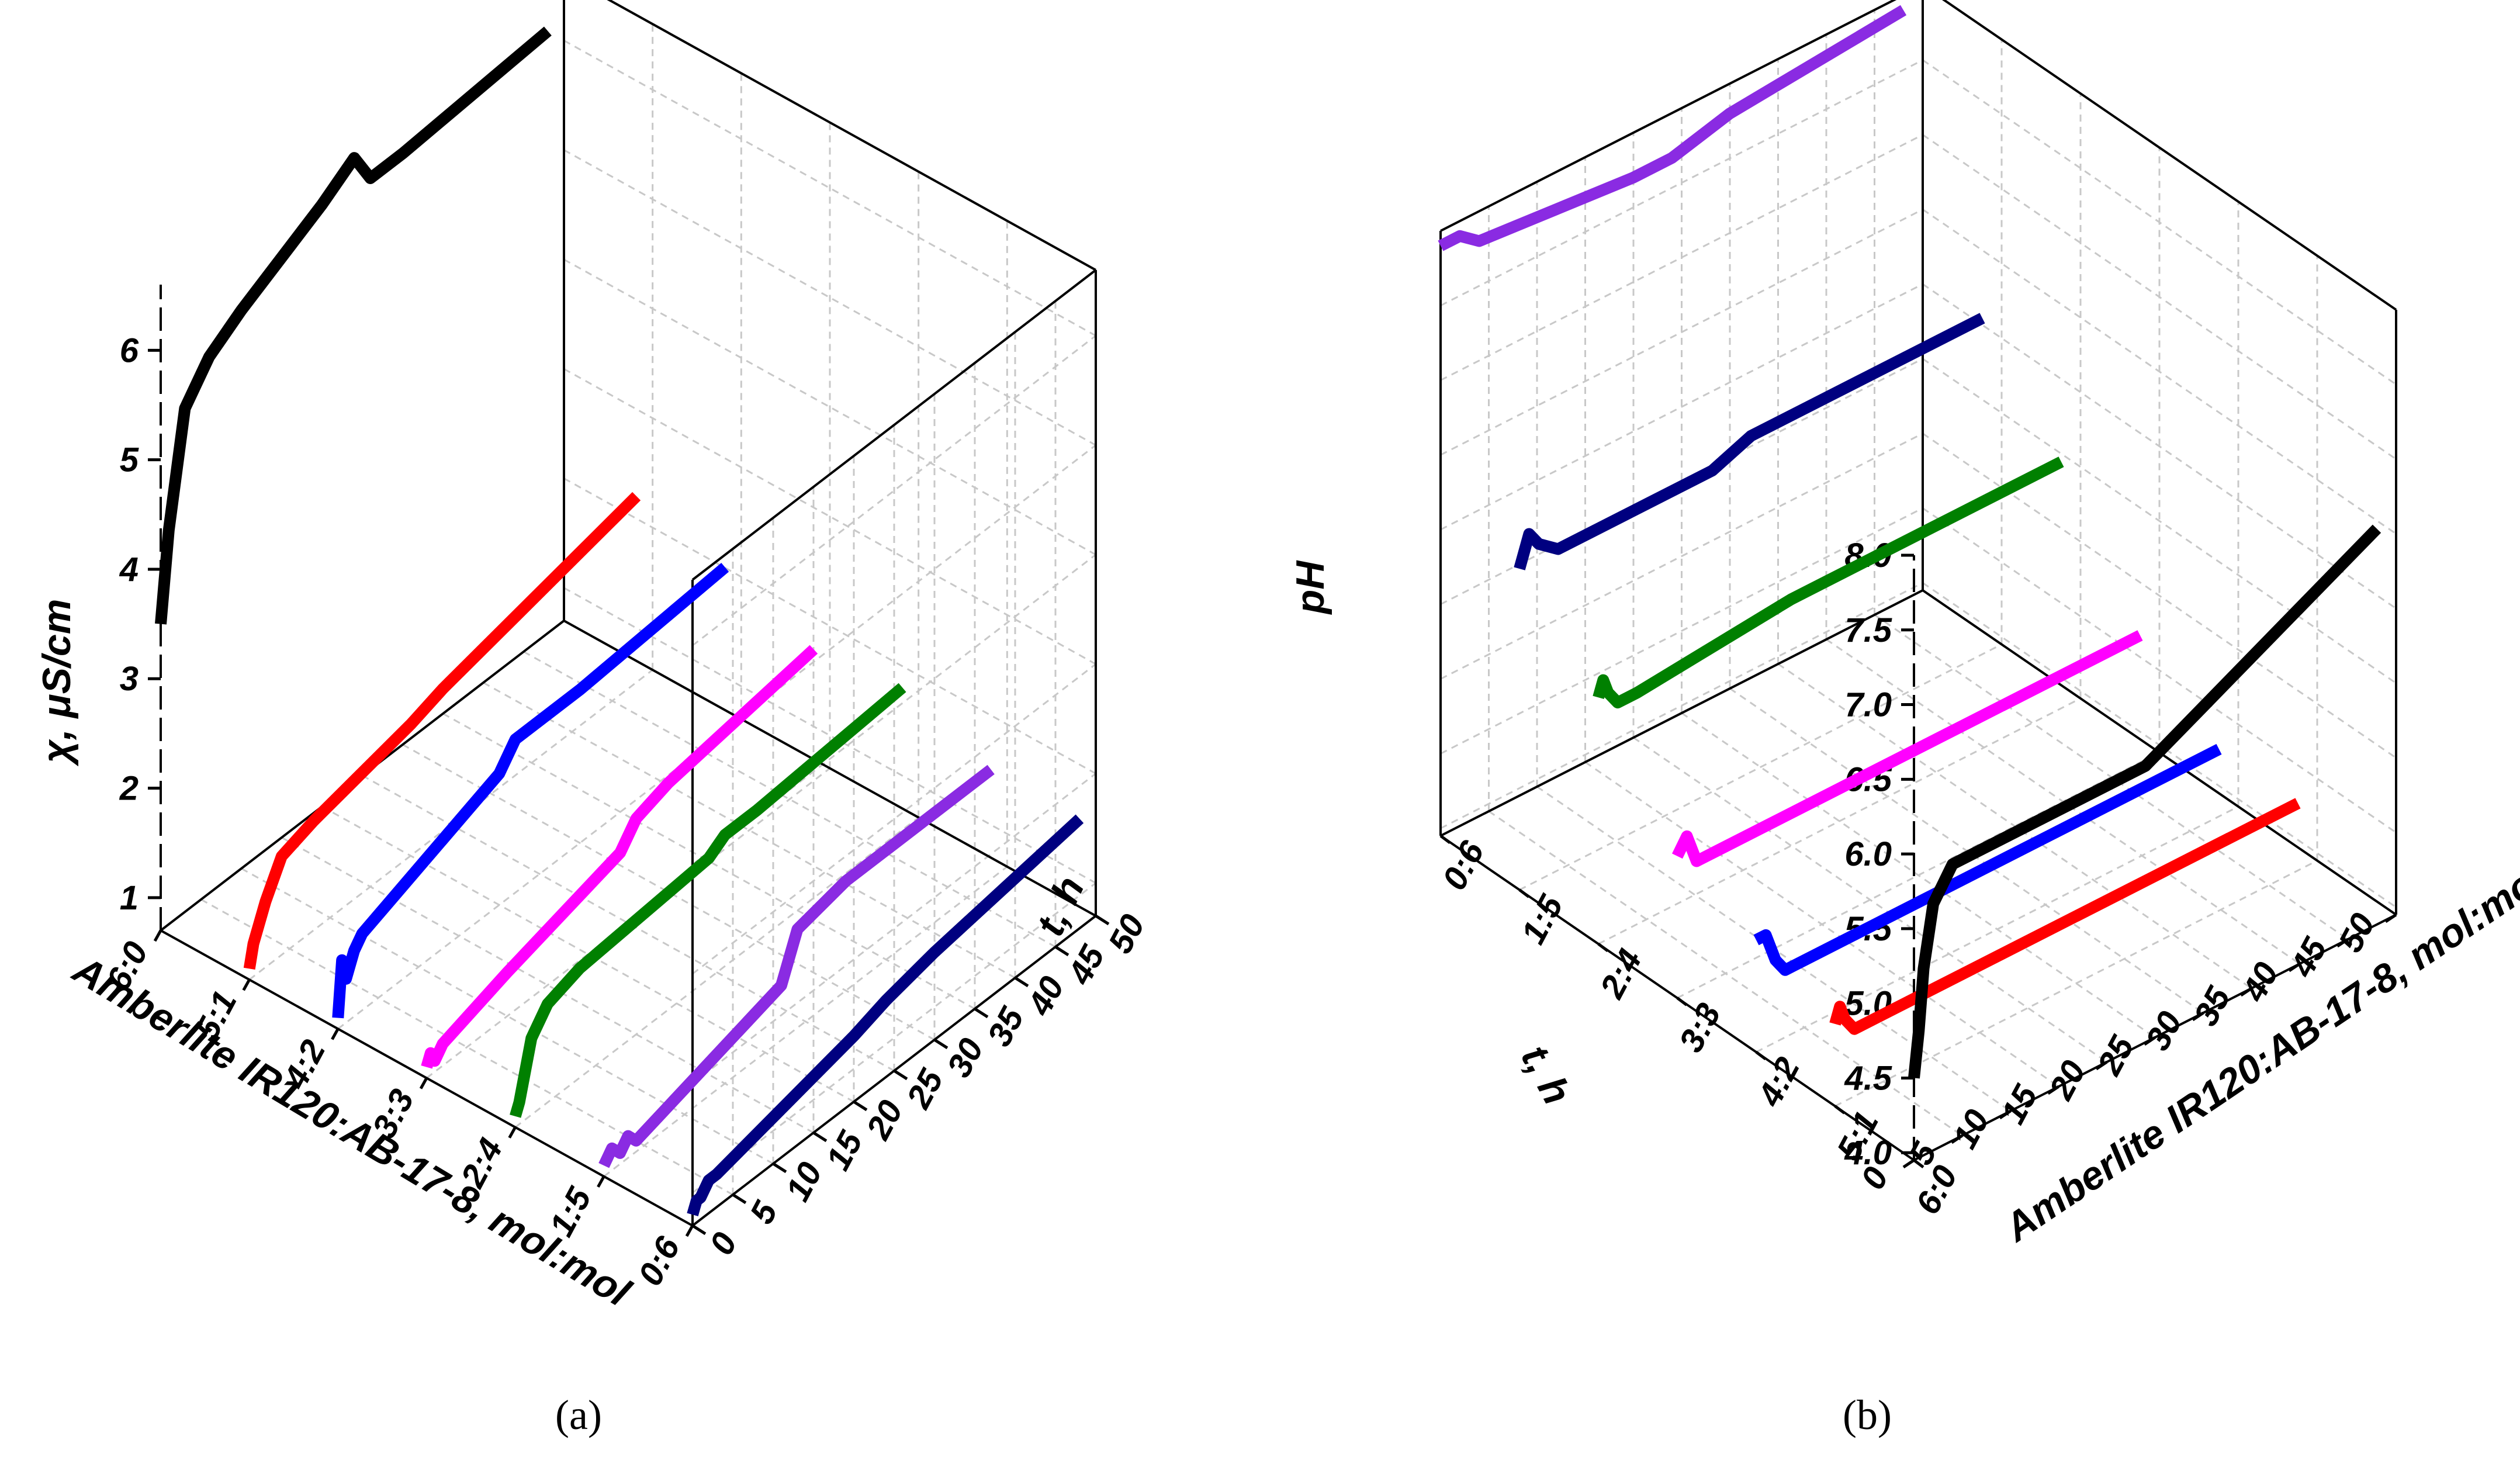 The width and height of the screenshot is (2520, 1460). What do you see at coordinates (1868, 854) in the screenshot?
I see `z-tick-label: 6.0` at bounding box center [1868, 854].